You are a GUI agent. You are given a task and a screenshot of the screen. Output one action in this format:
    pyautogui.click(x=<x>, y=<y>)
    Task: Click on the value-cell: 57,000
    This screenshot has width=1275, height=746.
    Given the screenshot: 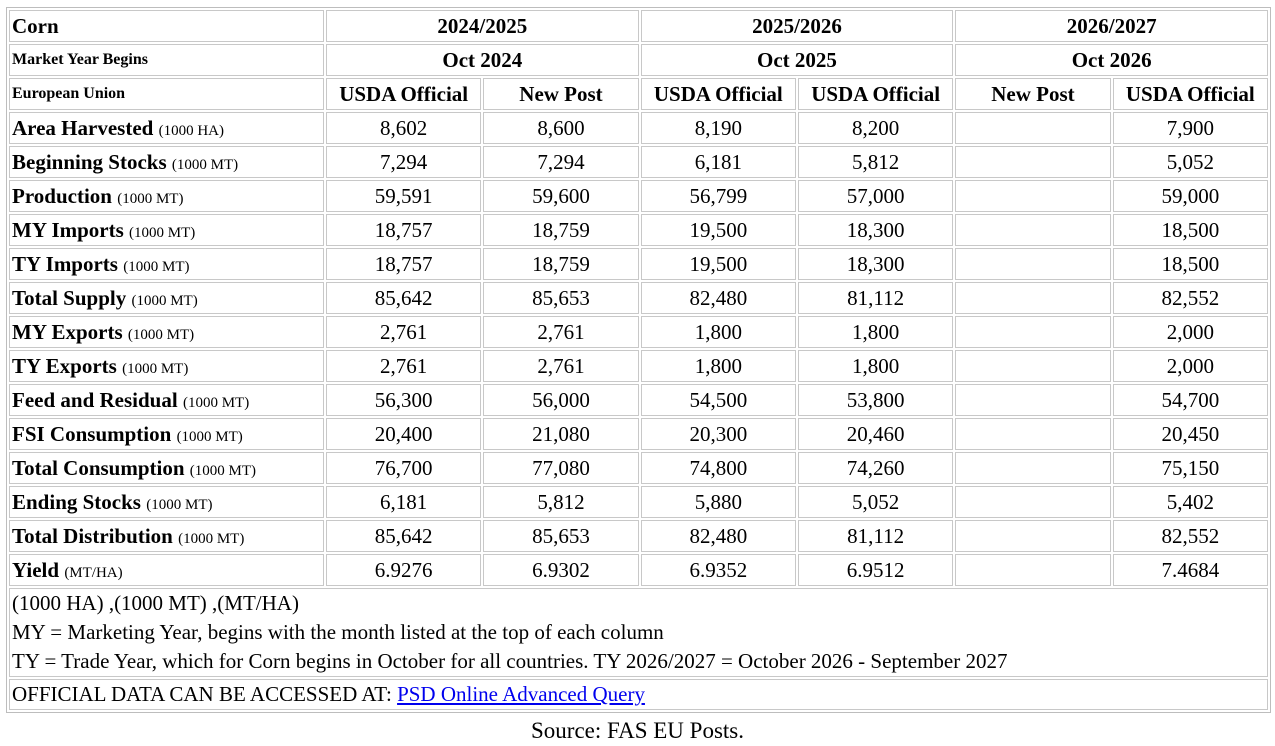 What is the action you would take?
    pyautogui.click(x=875, y=196)
    